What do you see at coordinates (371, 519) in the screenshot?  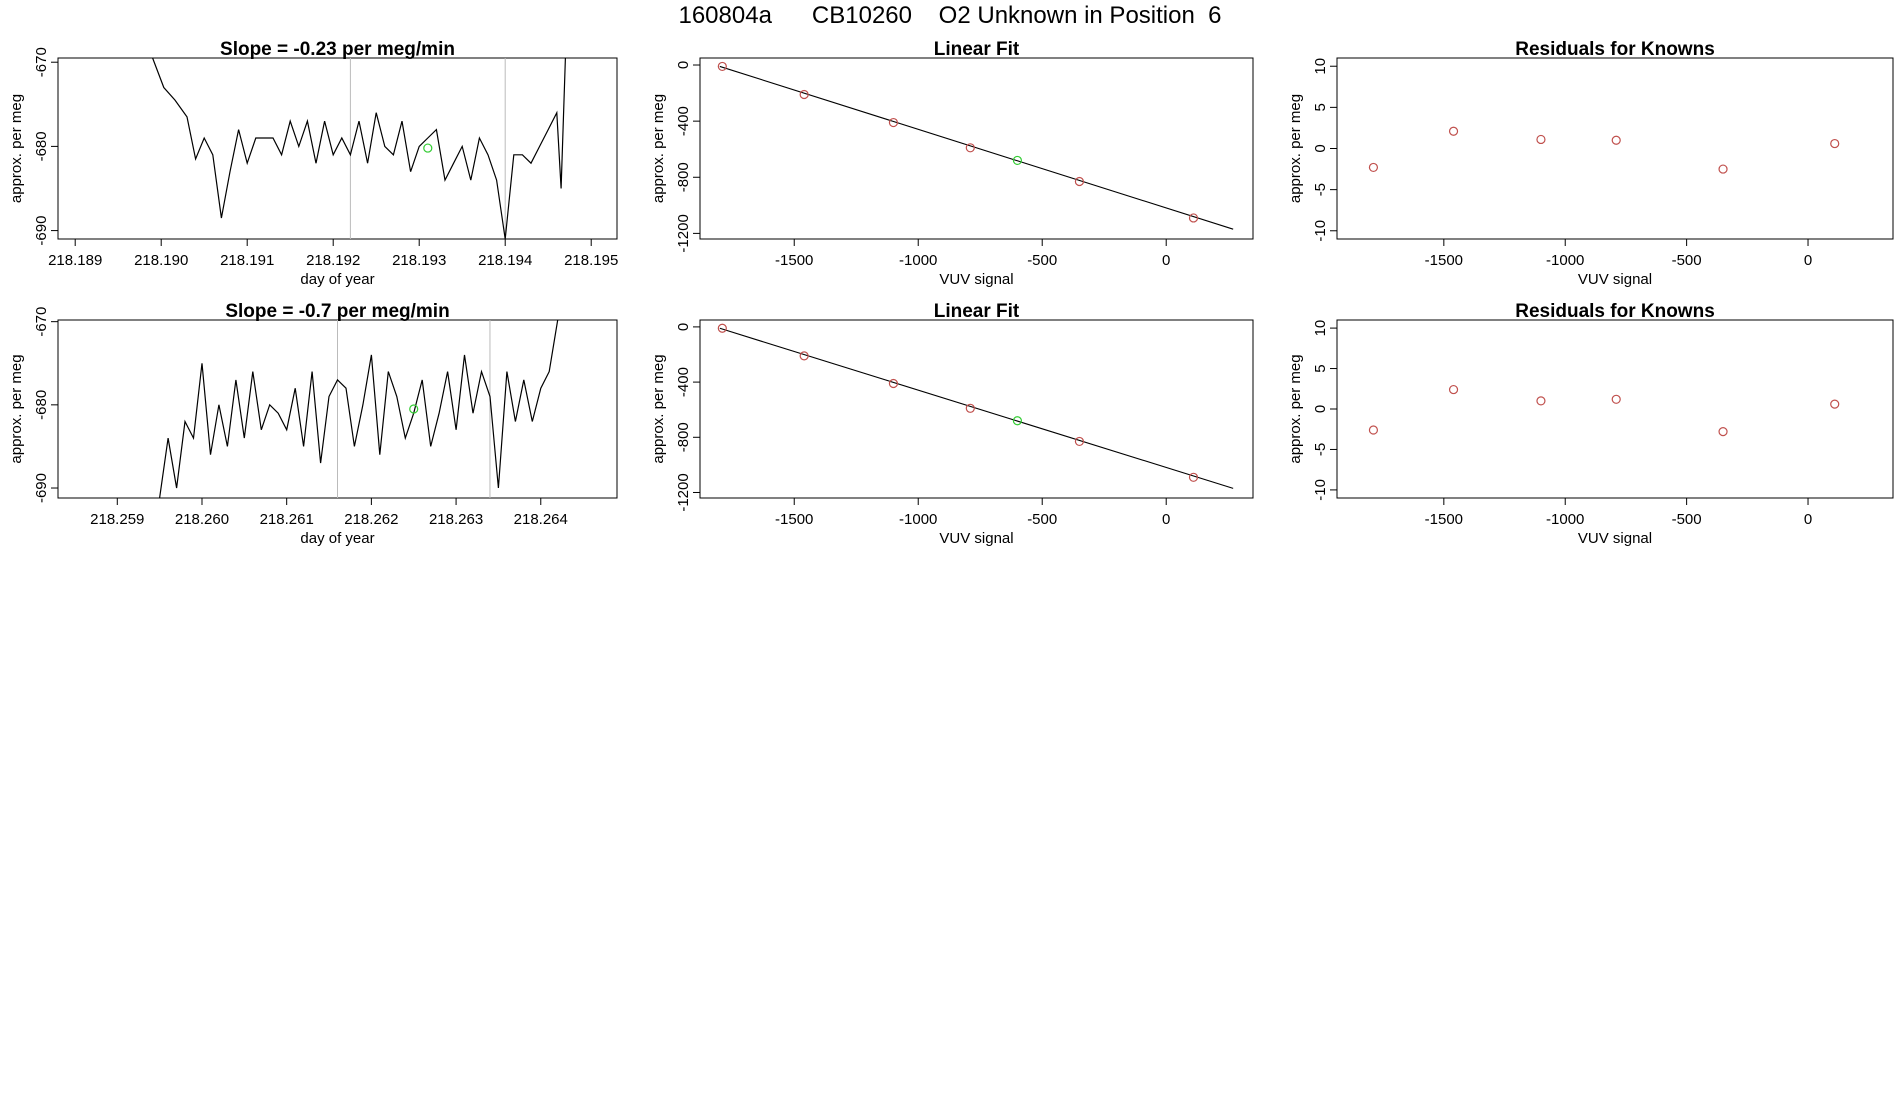 I see `x-tick-label: 218.262` at bounding box center [371, 519].